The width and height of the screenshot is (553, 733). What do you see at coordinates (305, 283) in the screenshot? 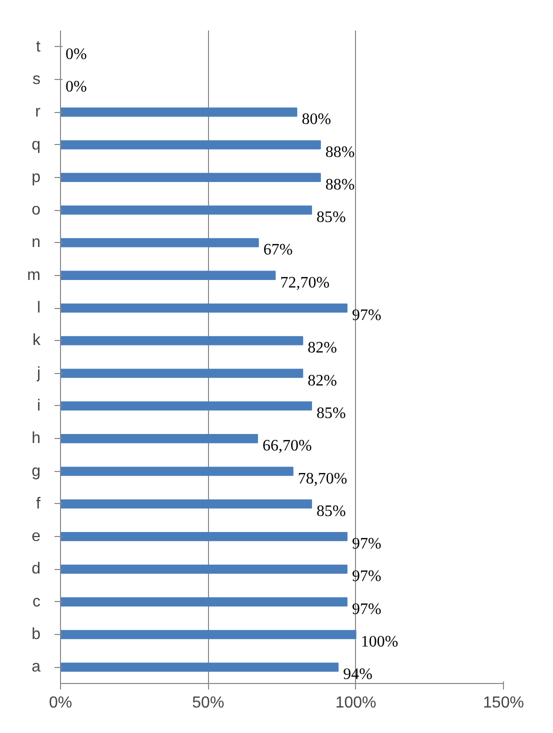
I see `data-label: 72,70%` at bounding box center [305, 283].